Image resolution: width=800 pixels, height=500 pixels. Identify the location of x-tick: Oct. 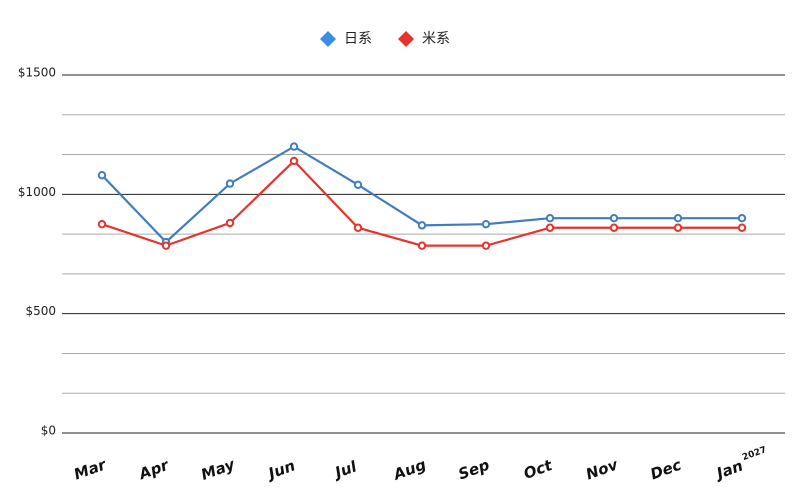
(538, 469).